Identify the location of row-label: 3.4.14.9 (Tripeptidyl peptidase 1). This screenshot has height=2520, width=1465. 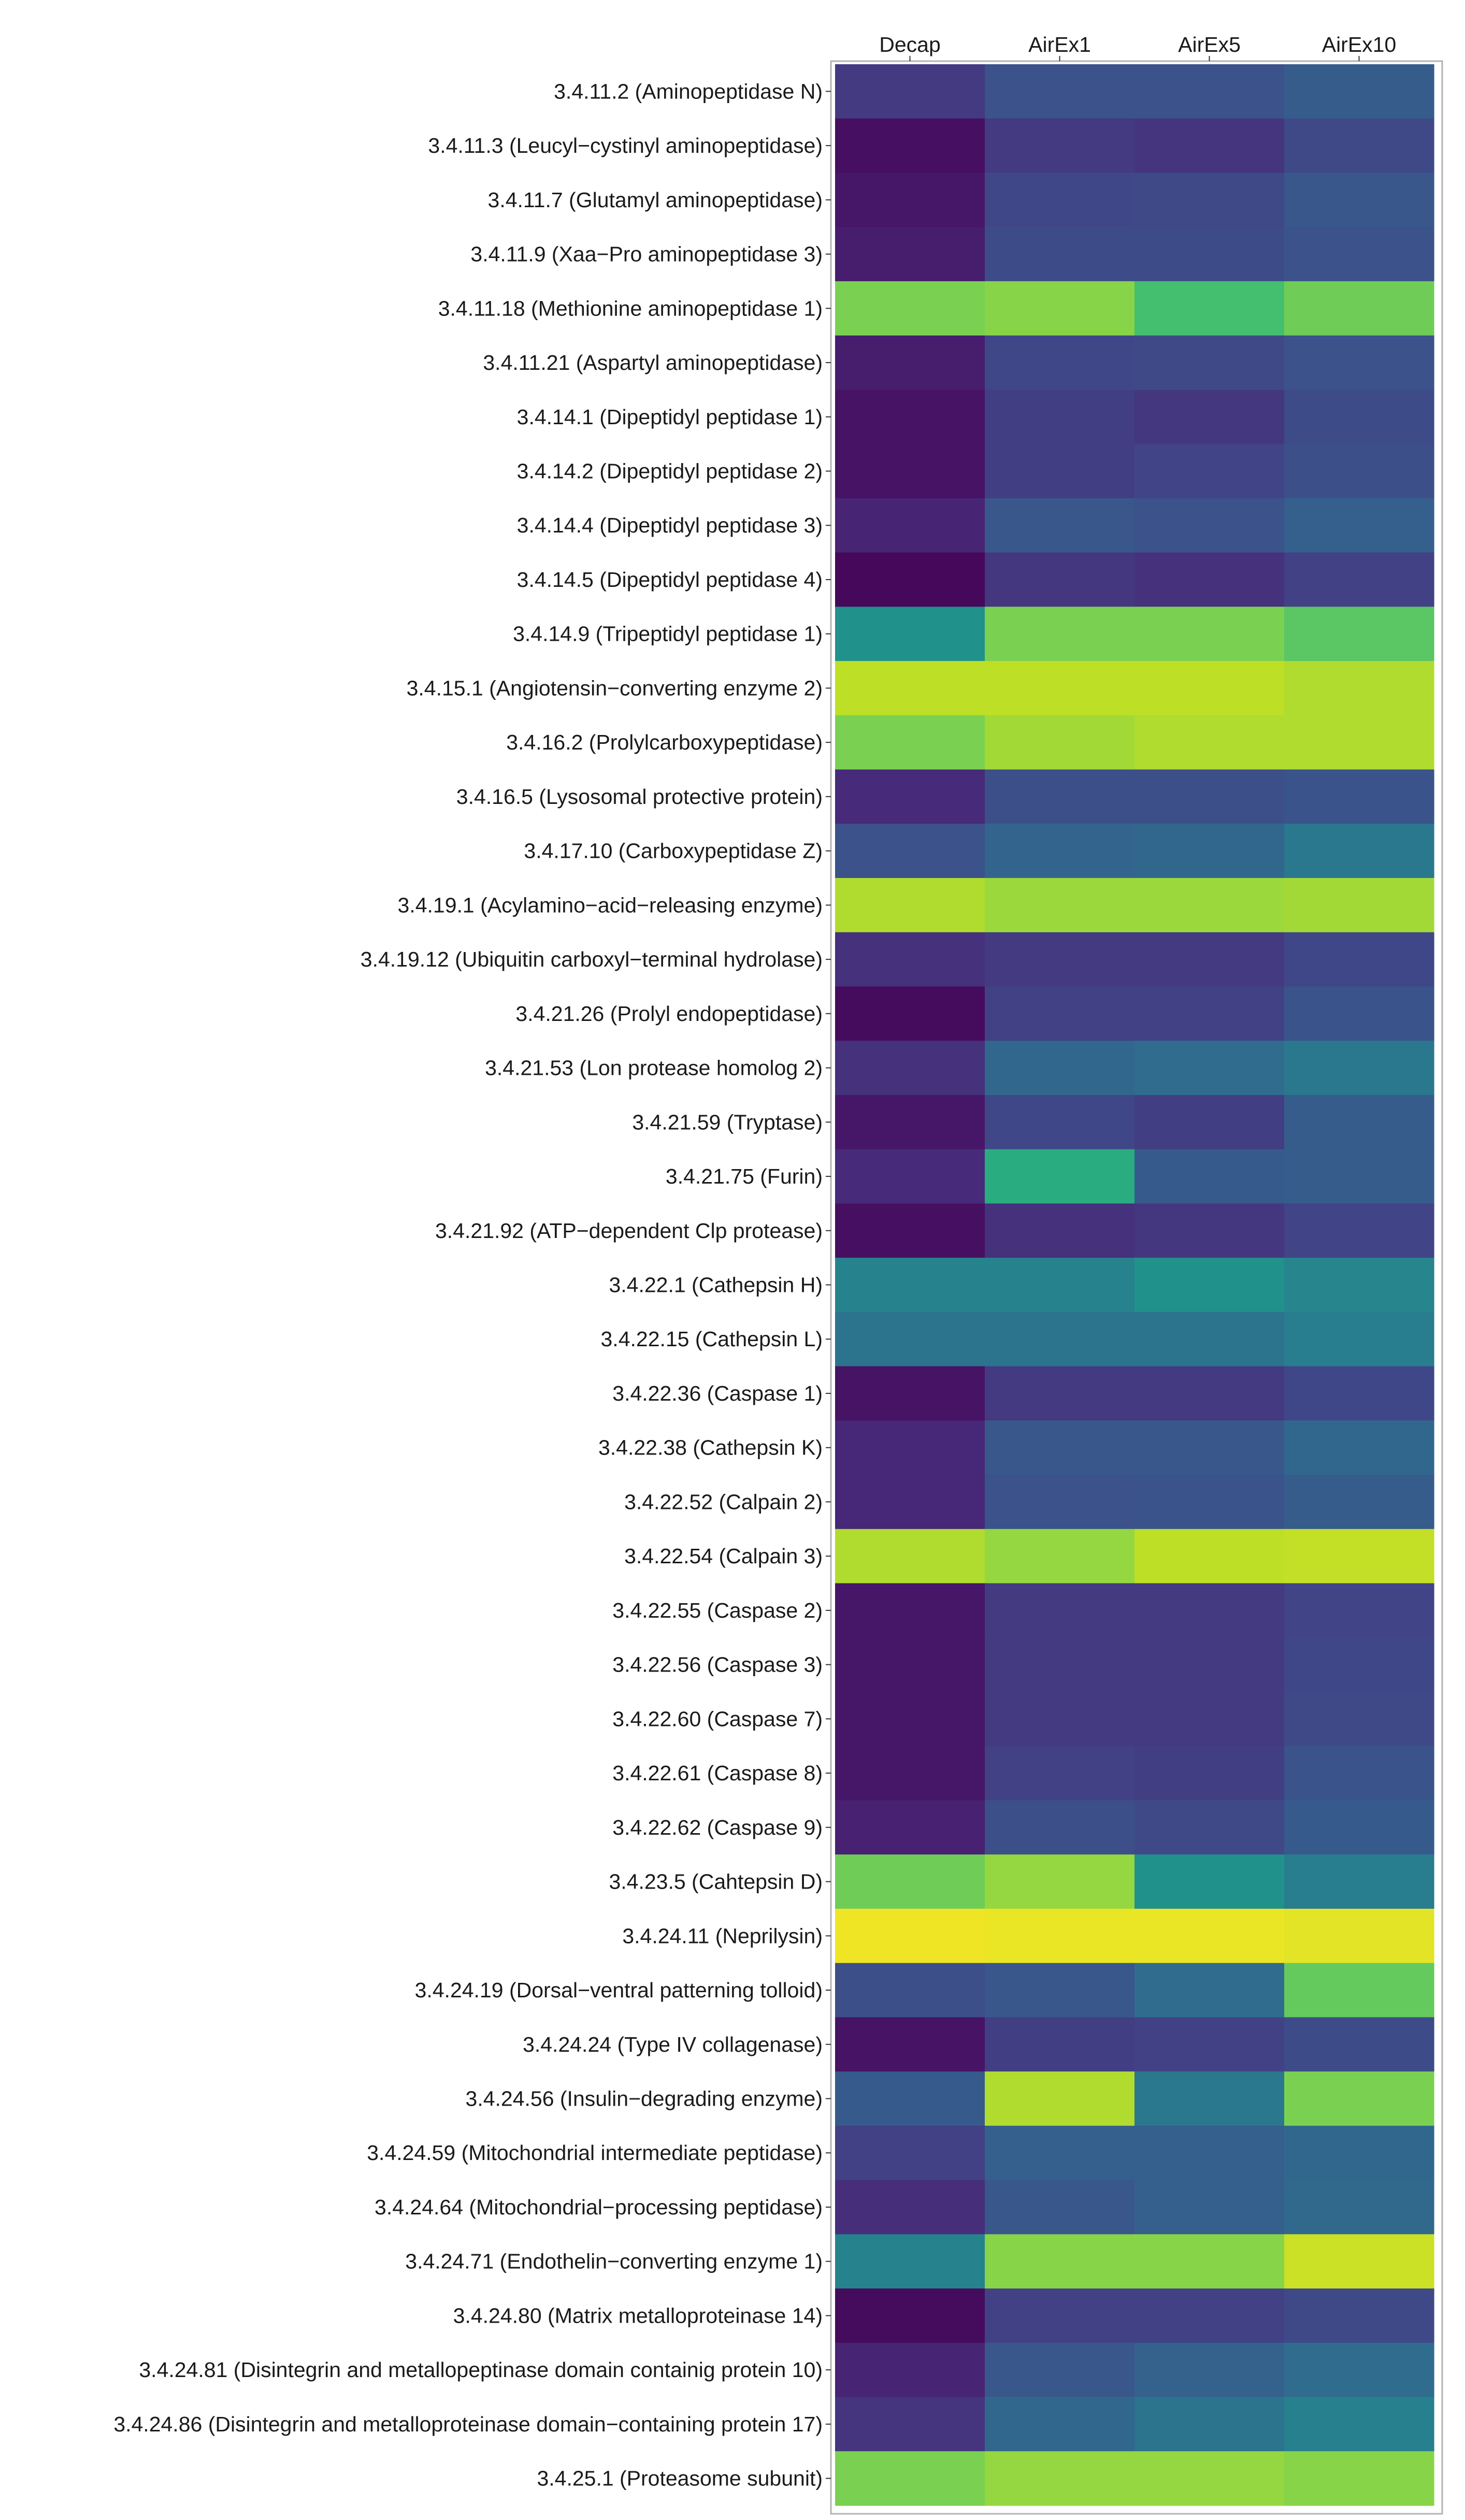
(668, 634).